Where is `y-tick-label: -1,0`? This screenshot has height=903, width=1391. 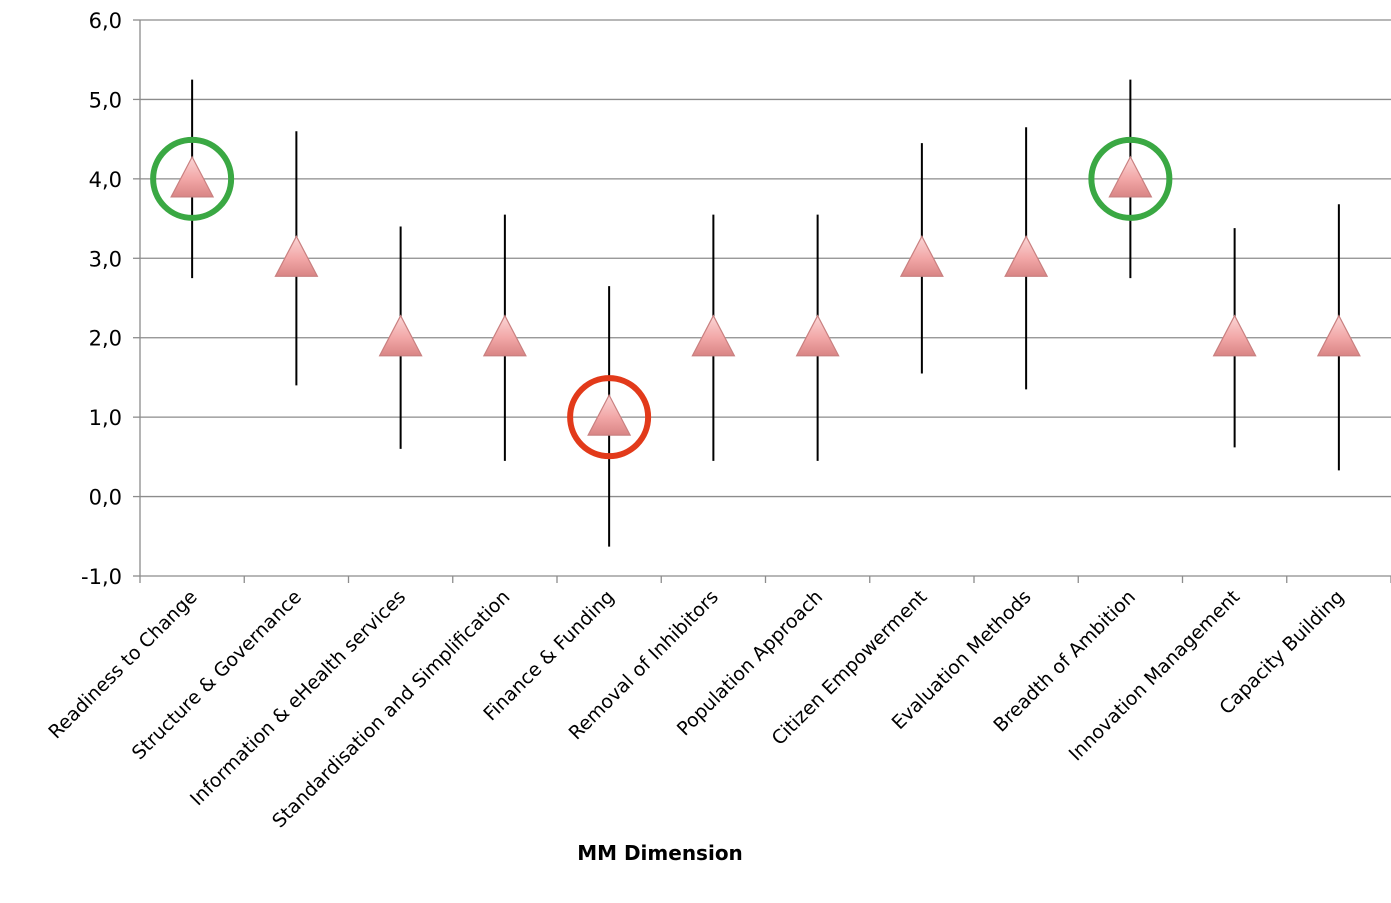 y-tick-label: -1,0 is located at coordinates (101, 577).